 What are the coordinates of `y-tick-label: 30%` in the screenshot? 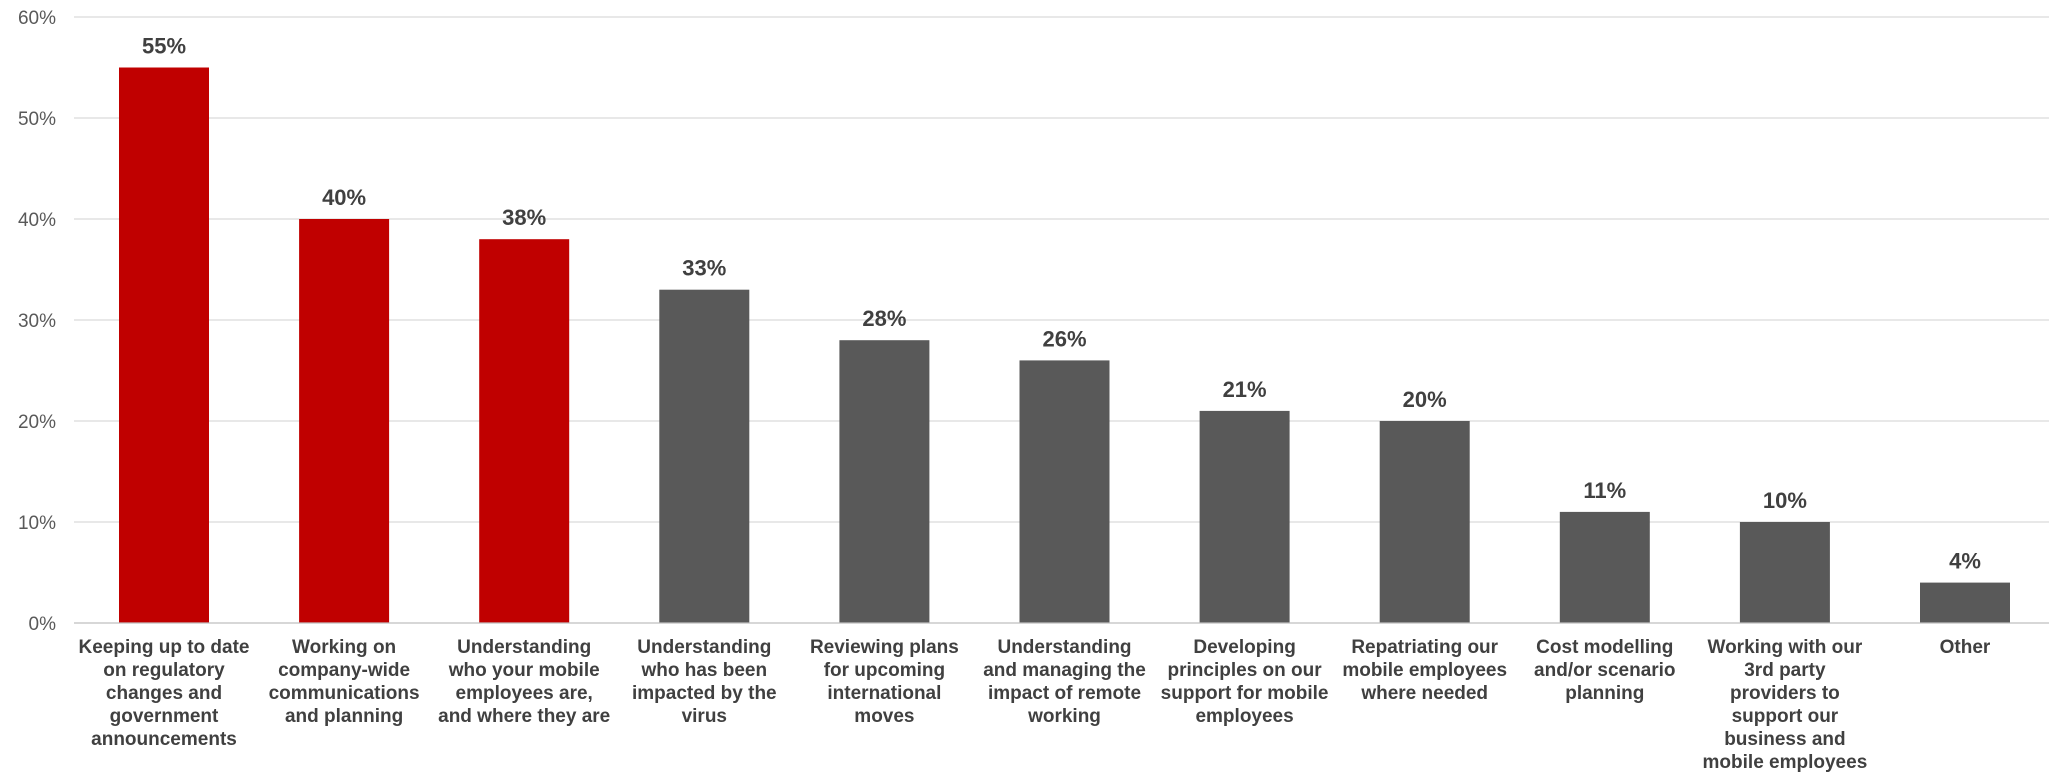 It's located at (37, 321).